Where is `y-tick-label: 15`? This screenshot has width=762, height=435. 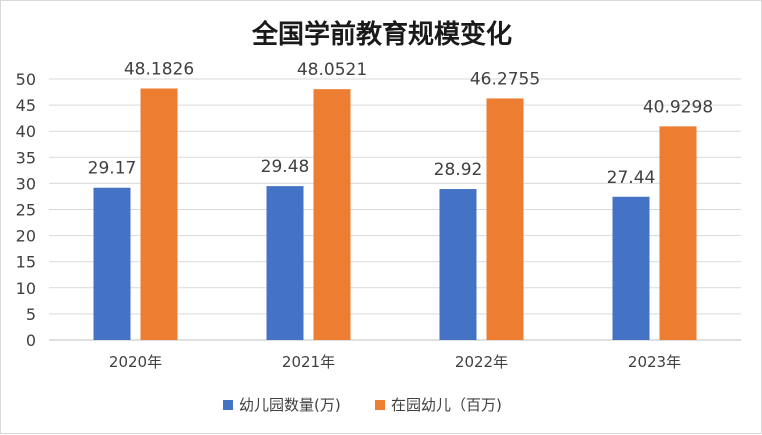 y-tick-label: 15 is located at coordinates (26, 262).